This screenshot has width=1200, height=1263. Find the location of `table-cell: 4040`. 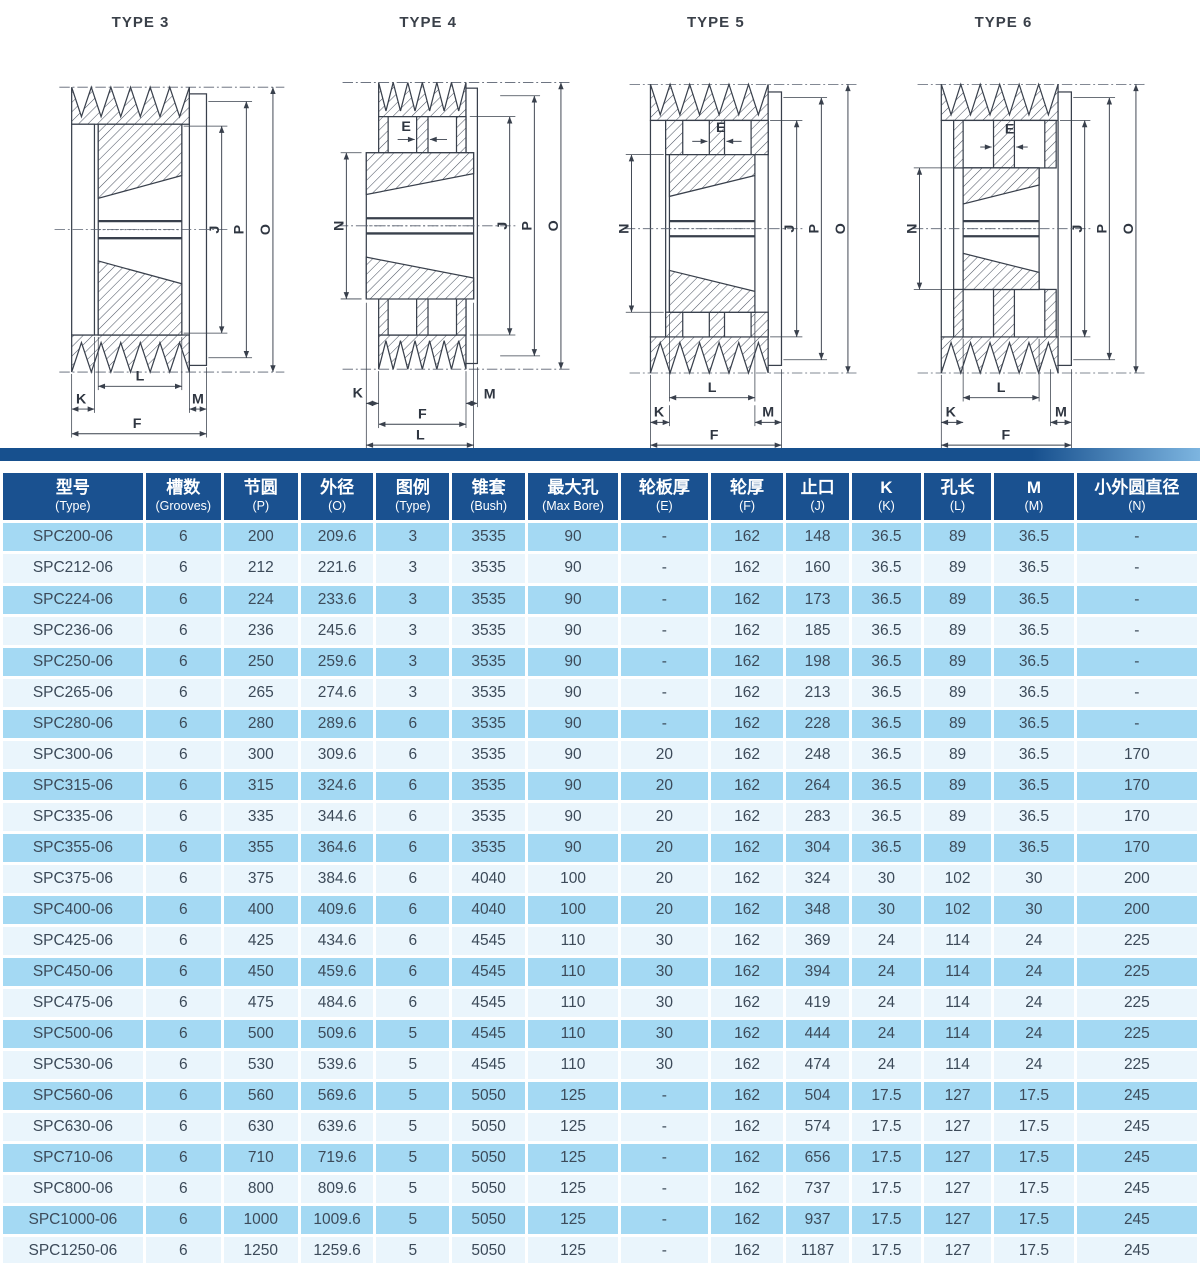

table-cell: 4040 is located at coordinates (488, 909).